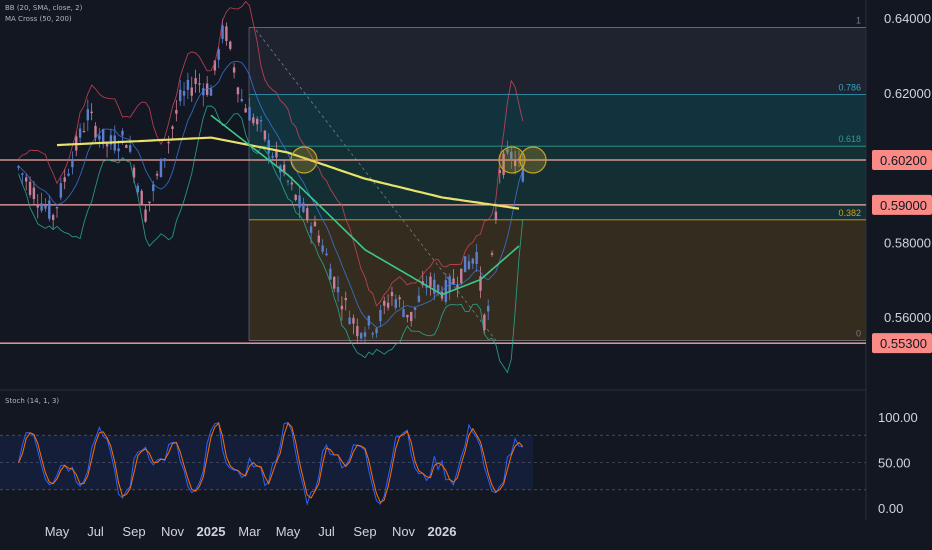 This screenshot has height=550, width=932. Describe the element at coordinates (907, 242) in the screenshot. I see `price-tick-0.58000: 0.58000` at that location.